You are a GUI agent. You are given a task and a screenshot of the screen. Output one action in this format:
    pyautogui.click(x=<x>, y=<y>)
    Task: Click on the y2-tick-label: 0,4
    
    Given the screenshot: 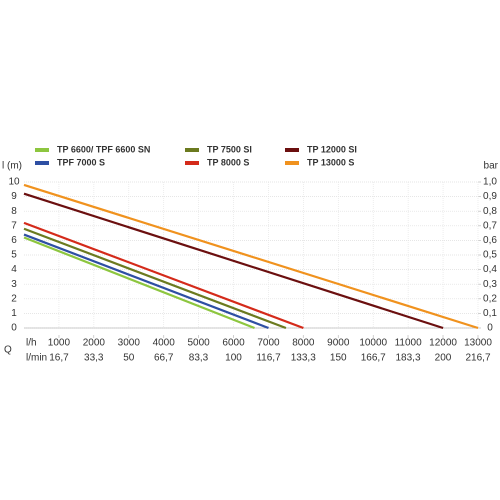 What is the action you would take?
    pyautogui.click(x=490, y=269)
    